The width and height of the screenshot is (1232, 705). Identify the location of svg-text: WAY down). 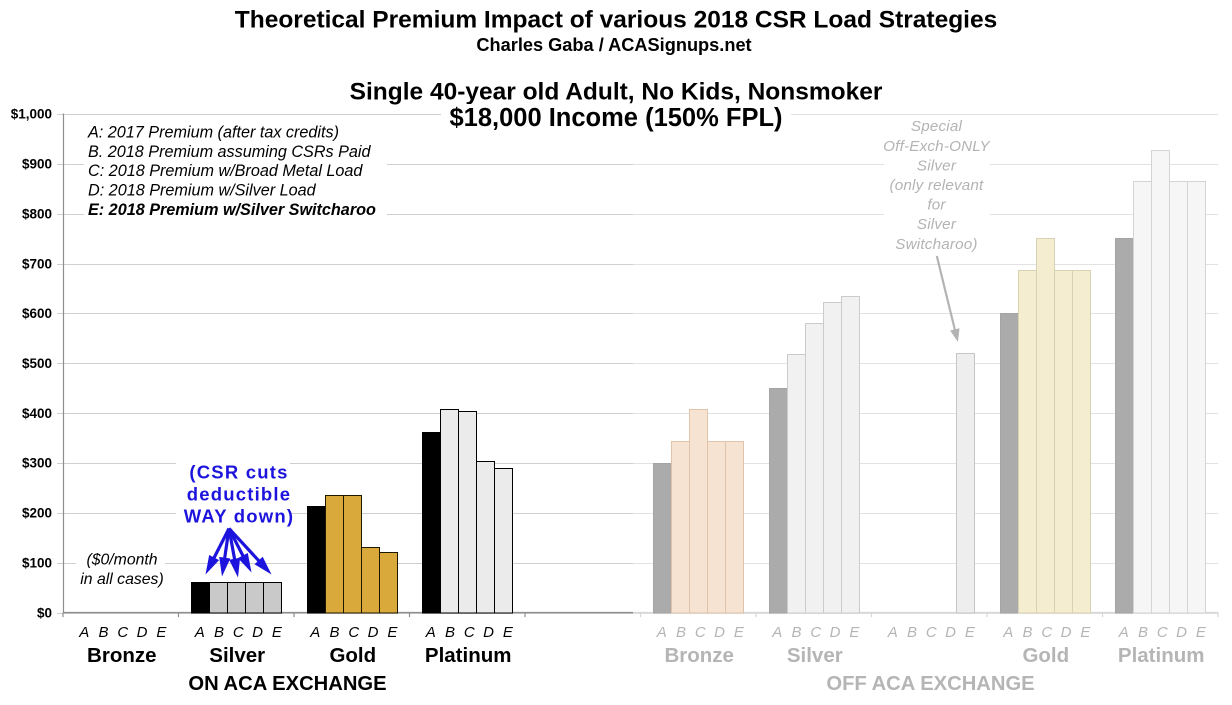
(239, 515).